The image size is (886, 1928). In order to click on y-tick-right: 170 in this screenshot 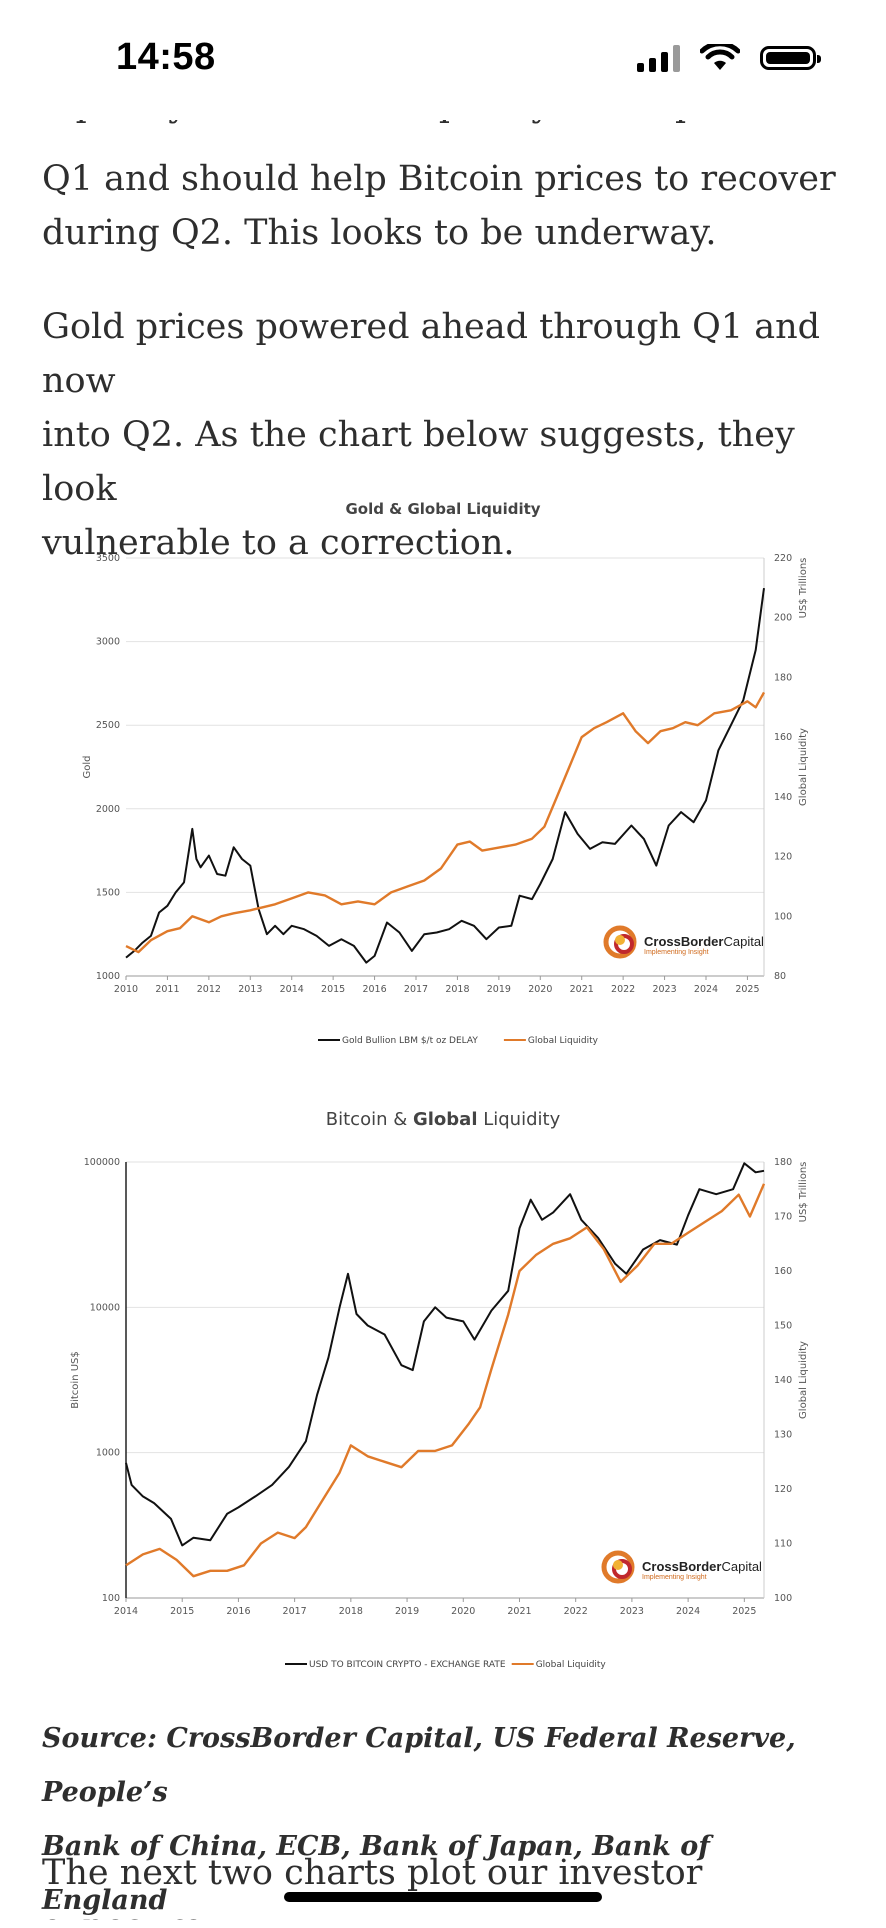, I will do `click(783, 1217)`.